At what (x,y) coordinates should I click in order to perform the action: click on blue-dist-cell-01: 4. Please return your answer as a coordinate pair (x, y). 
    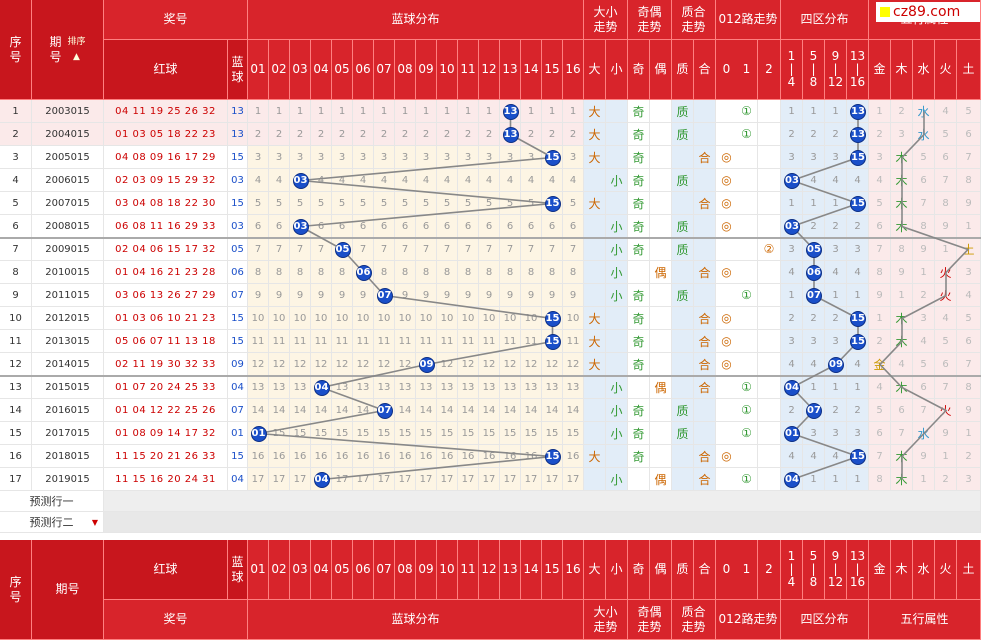
    Looking at the image, I should click on (258, 180).